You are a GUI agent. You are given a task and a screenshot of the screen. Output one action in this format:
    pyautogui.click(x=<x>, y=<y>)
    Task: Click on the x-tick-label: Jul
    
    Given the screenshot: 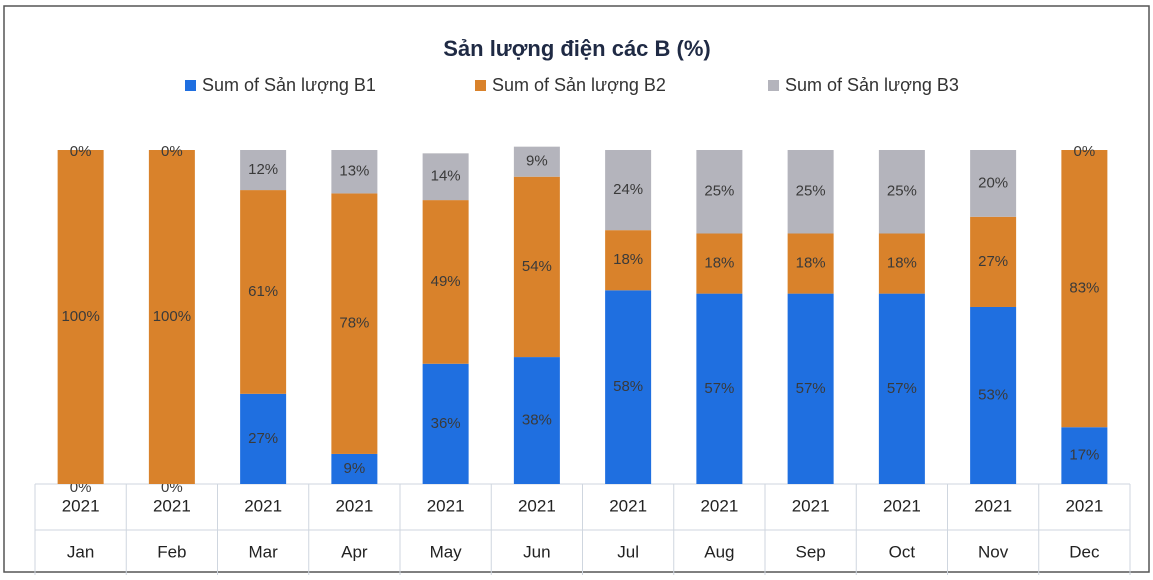 What is the action you would take?
    pyautogui.click(x=628, y=551)
    